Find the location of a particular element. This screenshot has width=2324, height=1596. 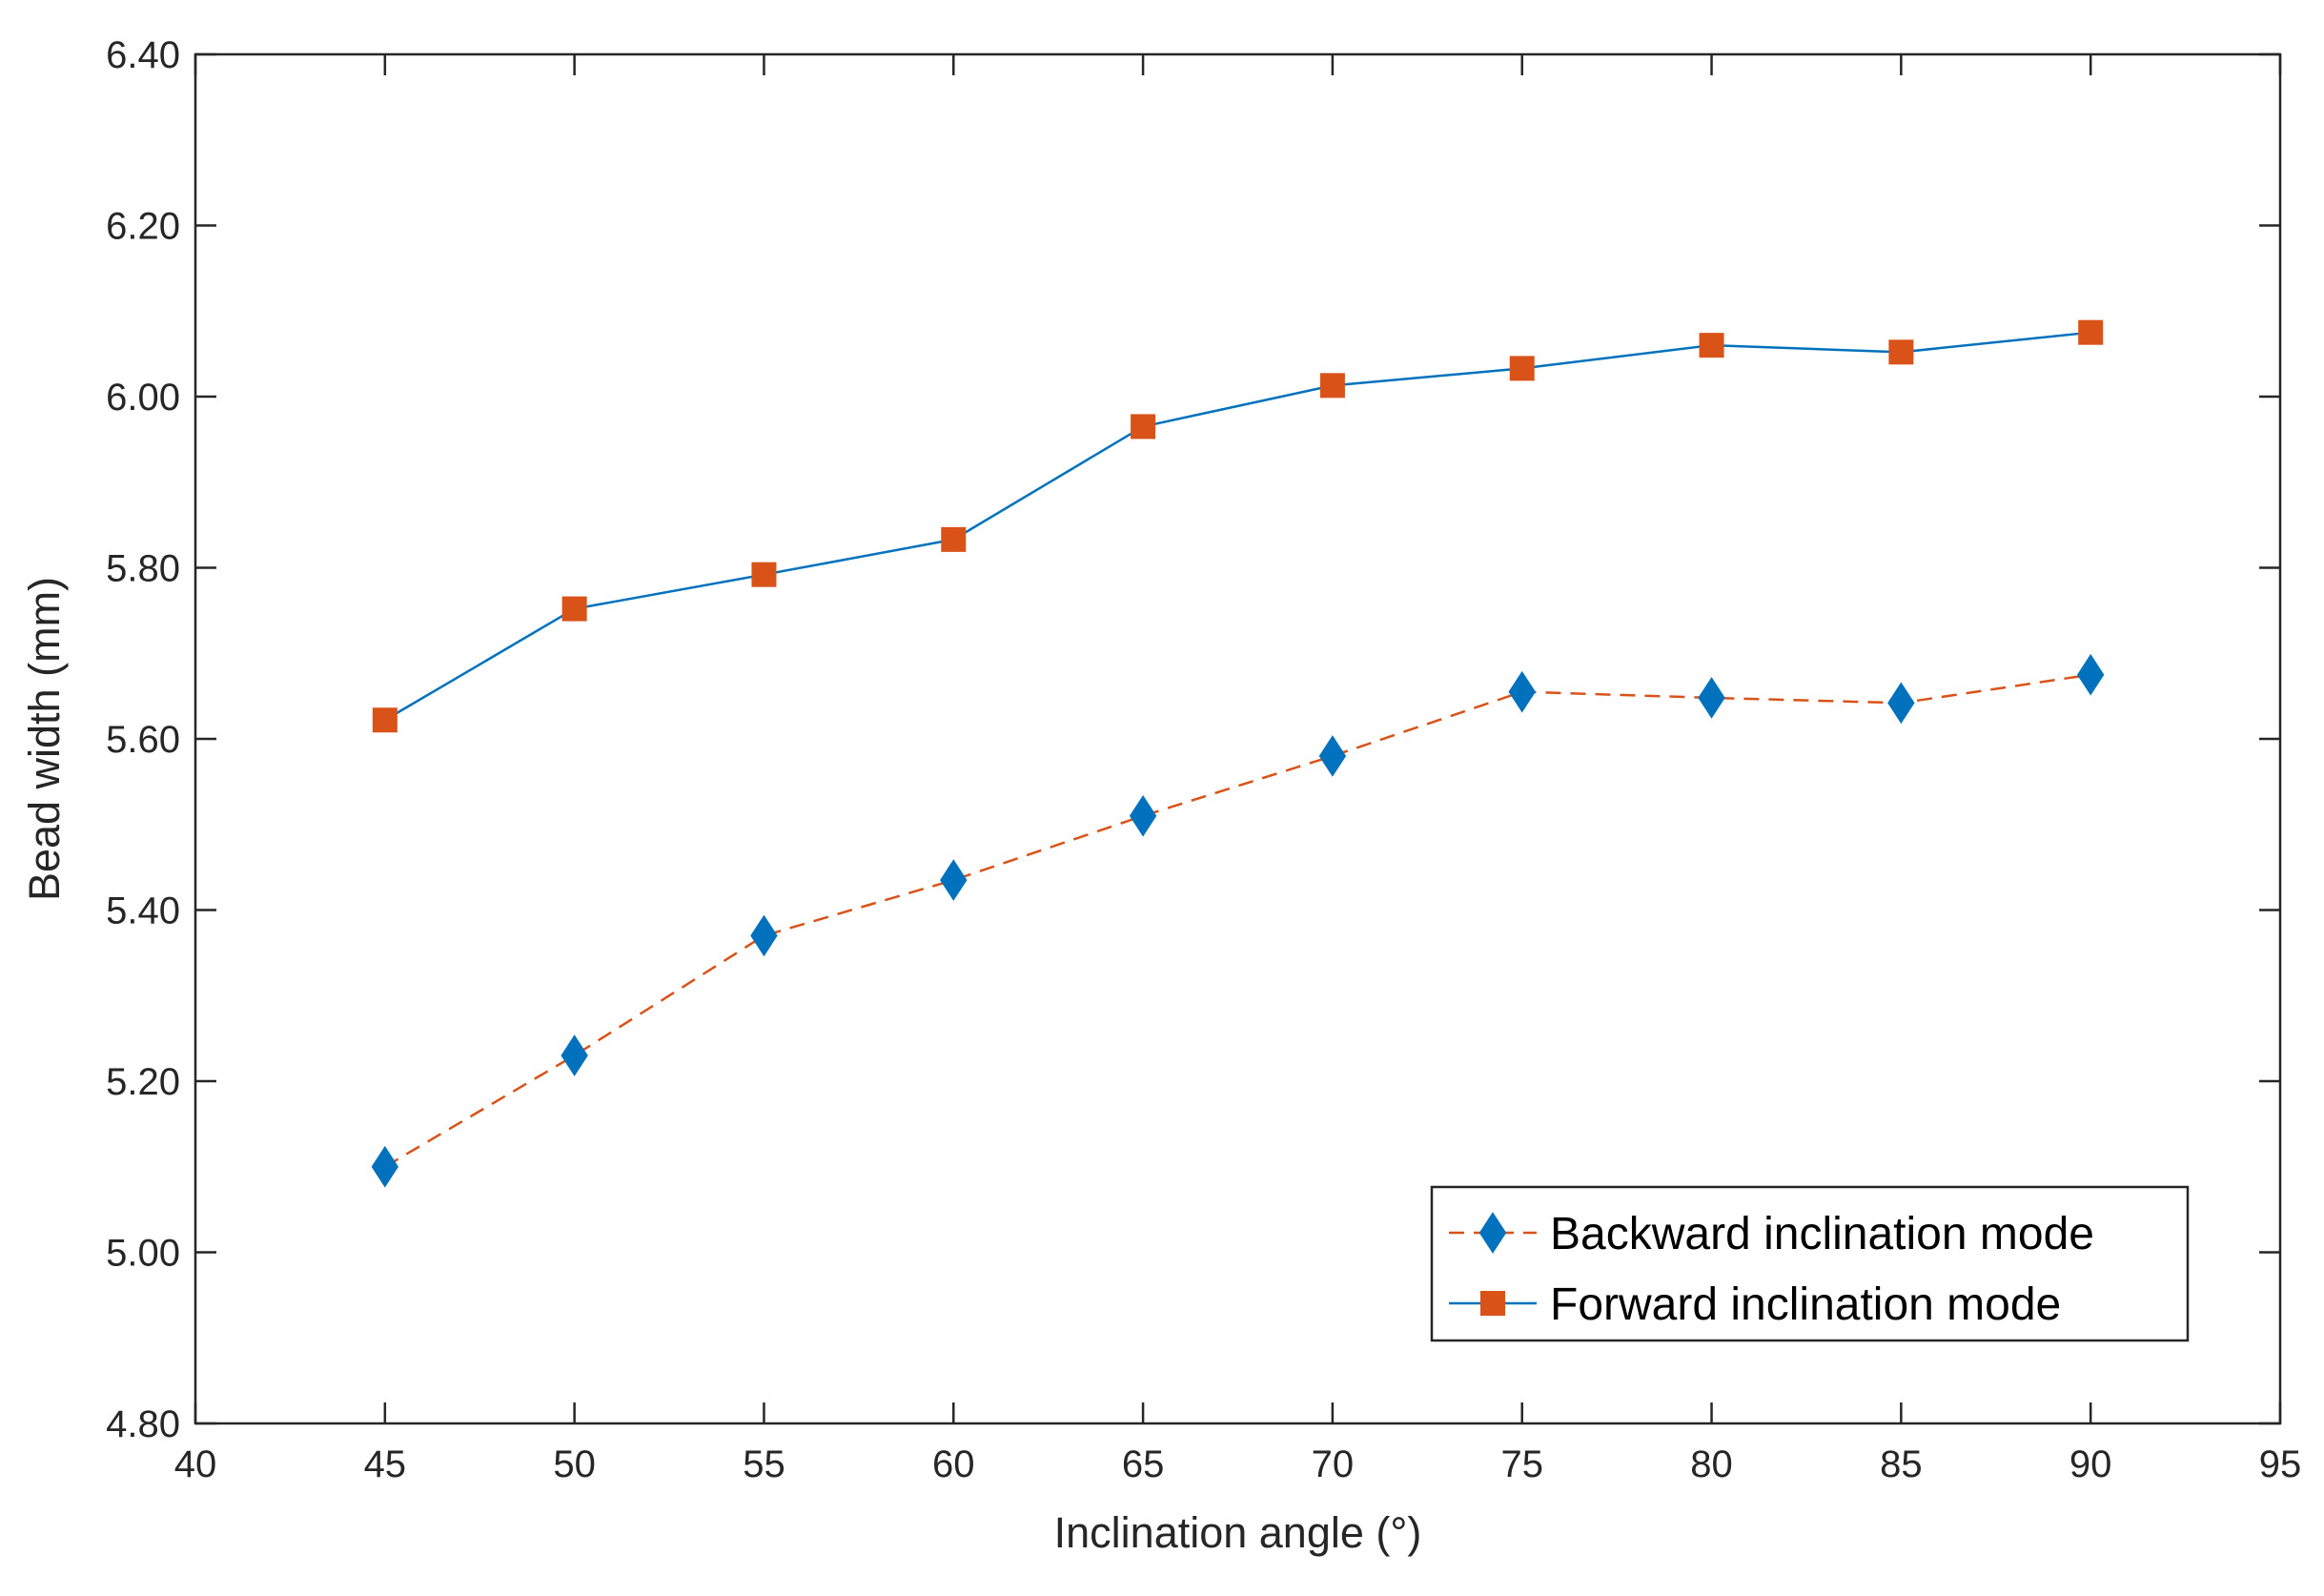

legend-box is located at coordinates (1810, 1263).